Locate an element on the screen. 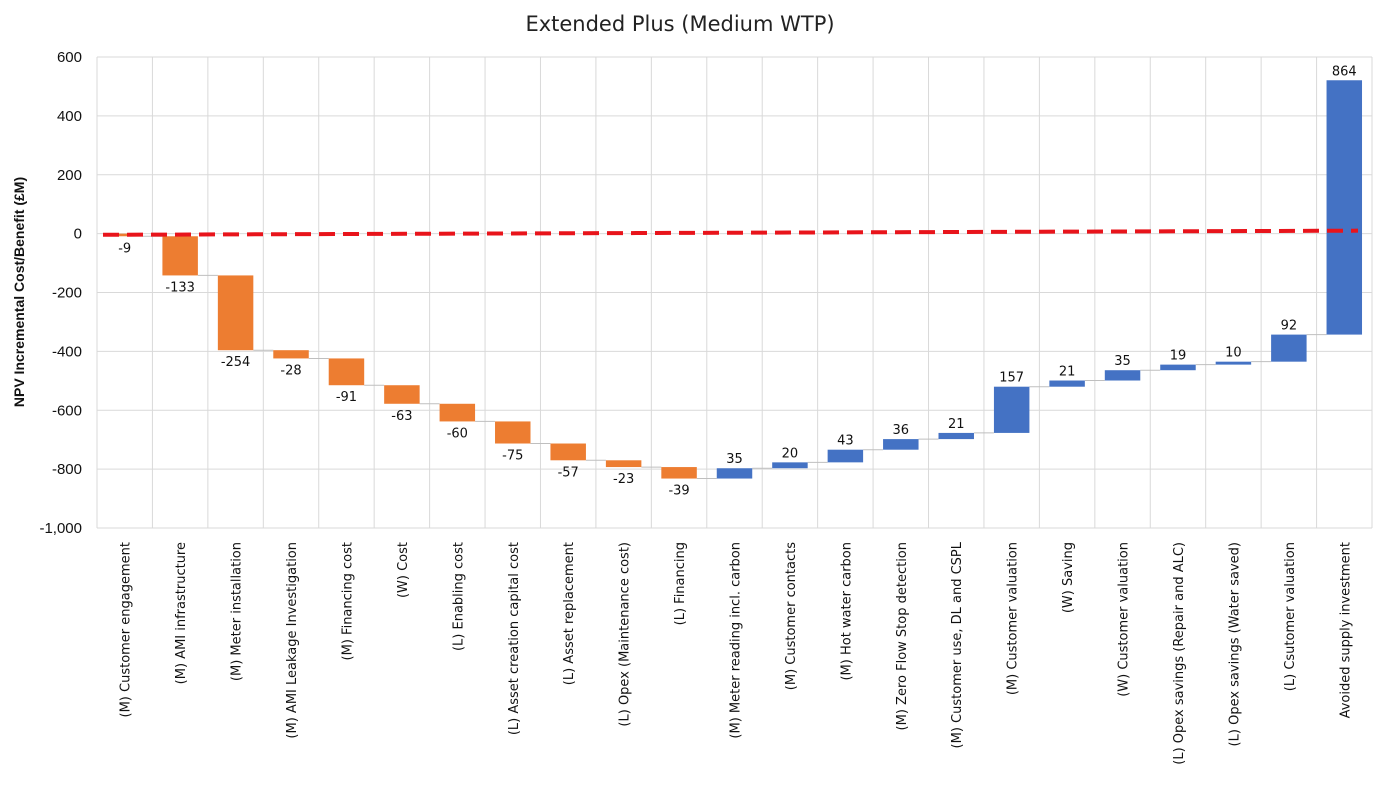 The width and height of the screenshot is (1373, 787). y-tick-label: -600 is located at coordinates (67, 410).